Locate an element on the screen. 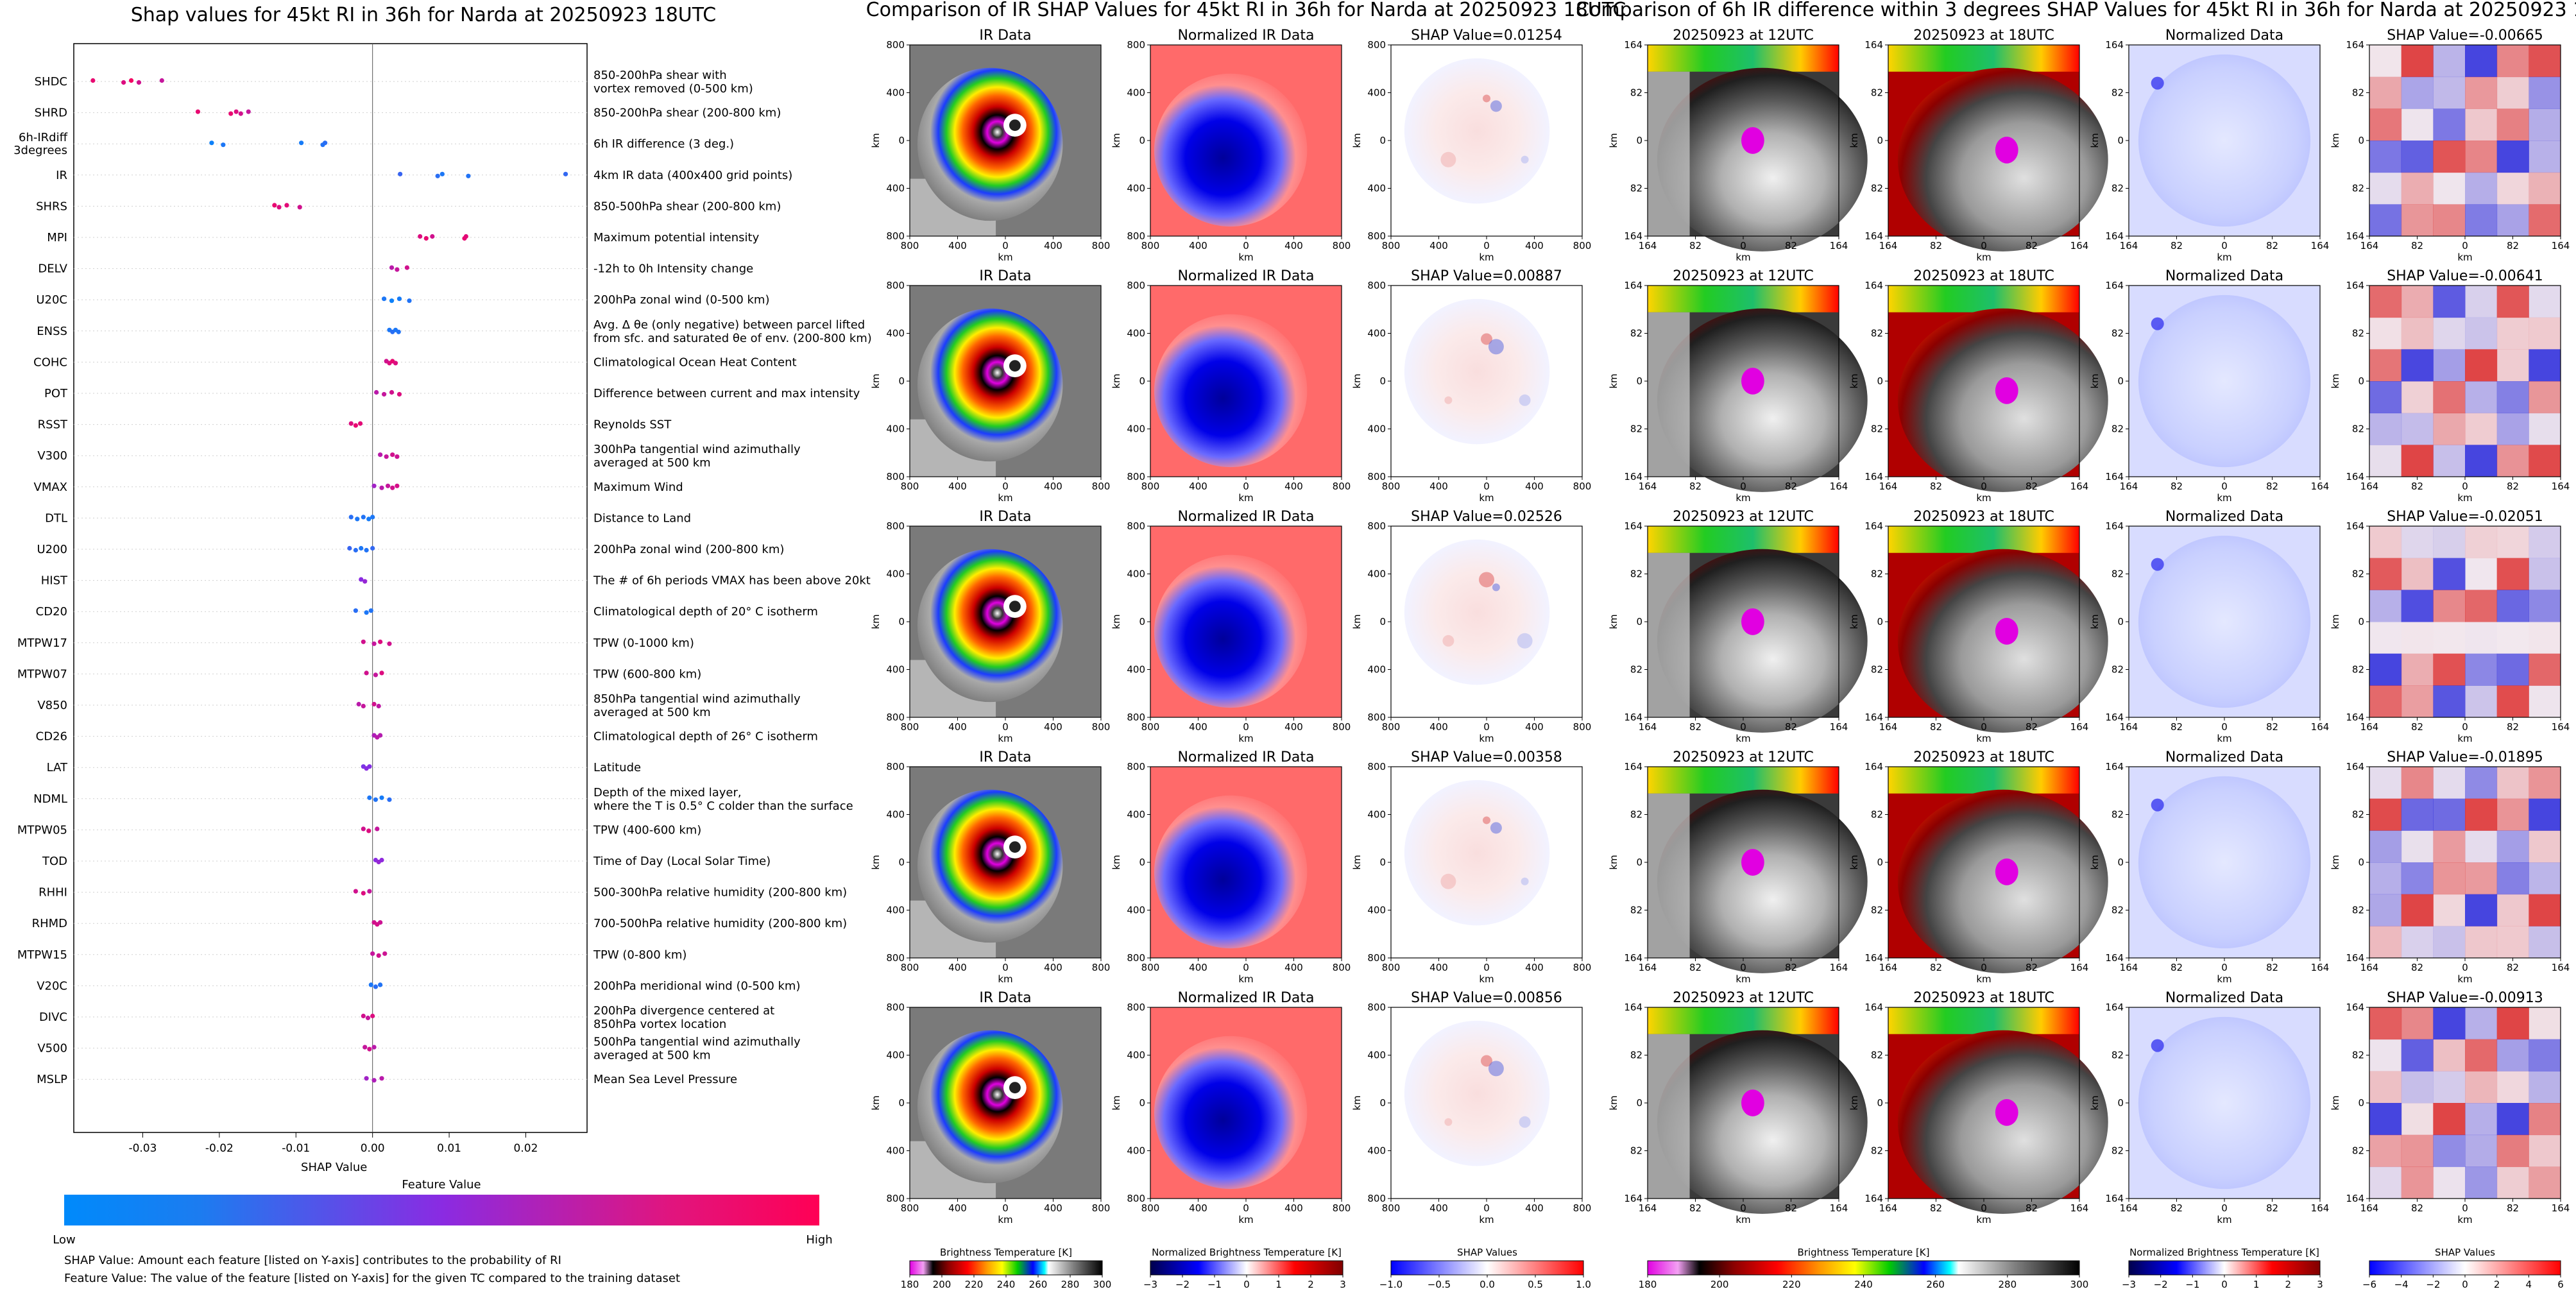 This screenshot has width=2576, height=1289. panel-title: SHAP Value=0.02526 is located at coordinates (1486, 517).